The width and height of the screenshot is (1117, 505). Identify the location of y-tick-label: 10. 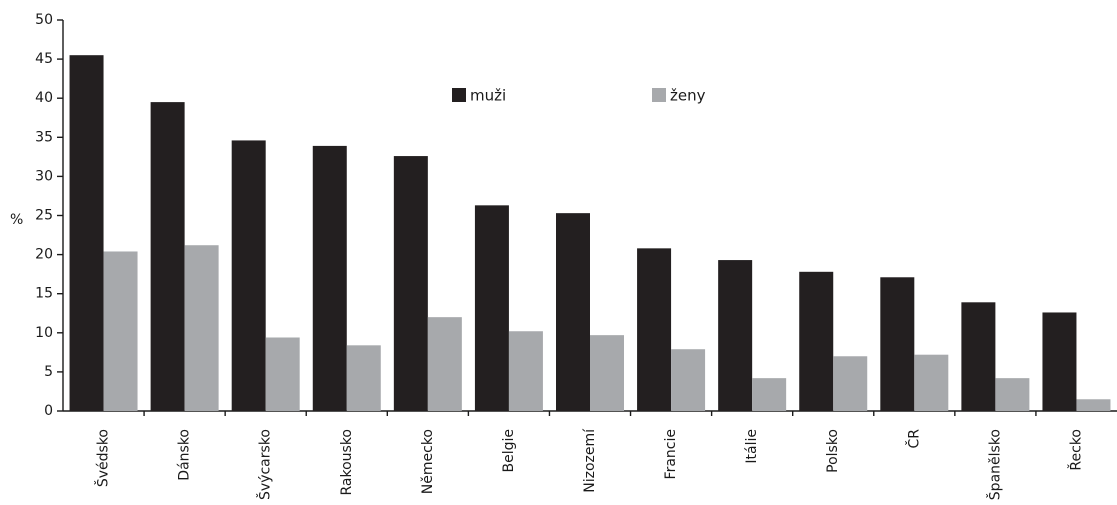
(44, 333).